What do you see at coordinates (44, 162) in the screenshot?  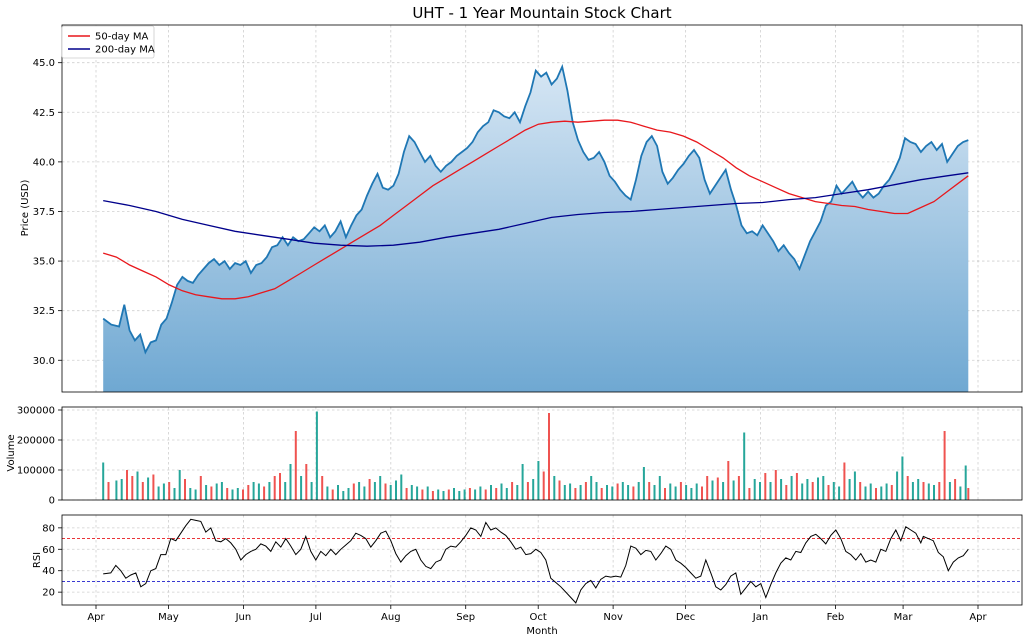 I see `y-tick-label: 40.0` at bounding box center [44, 162].